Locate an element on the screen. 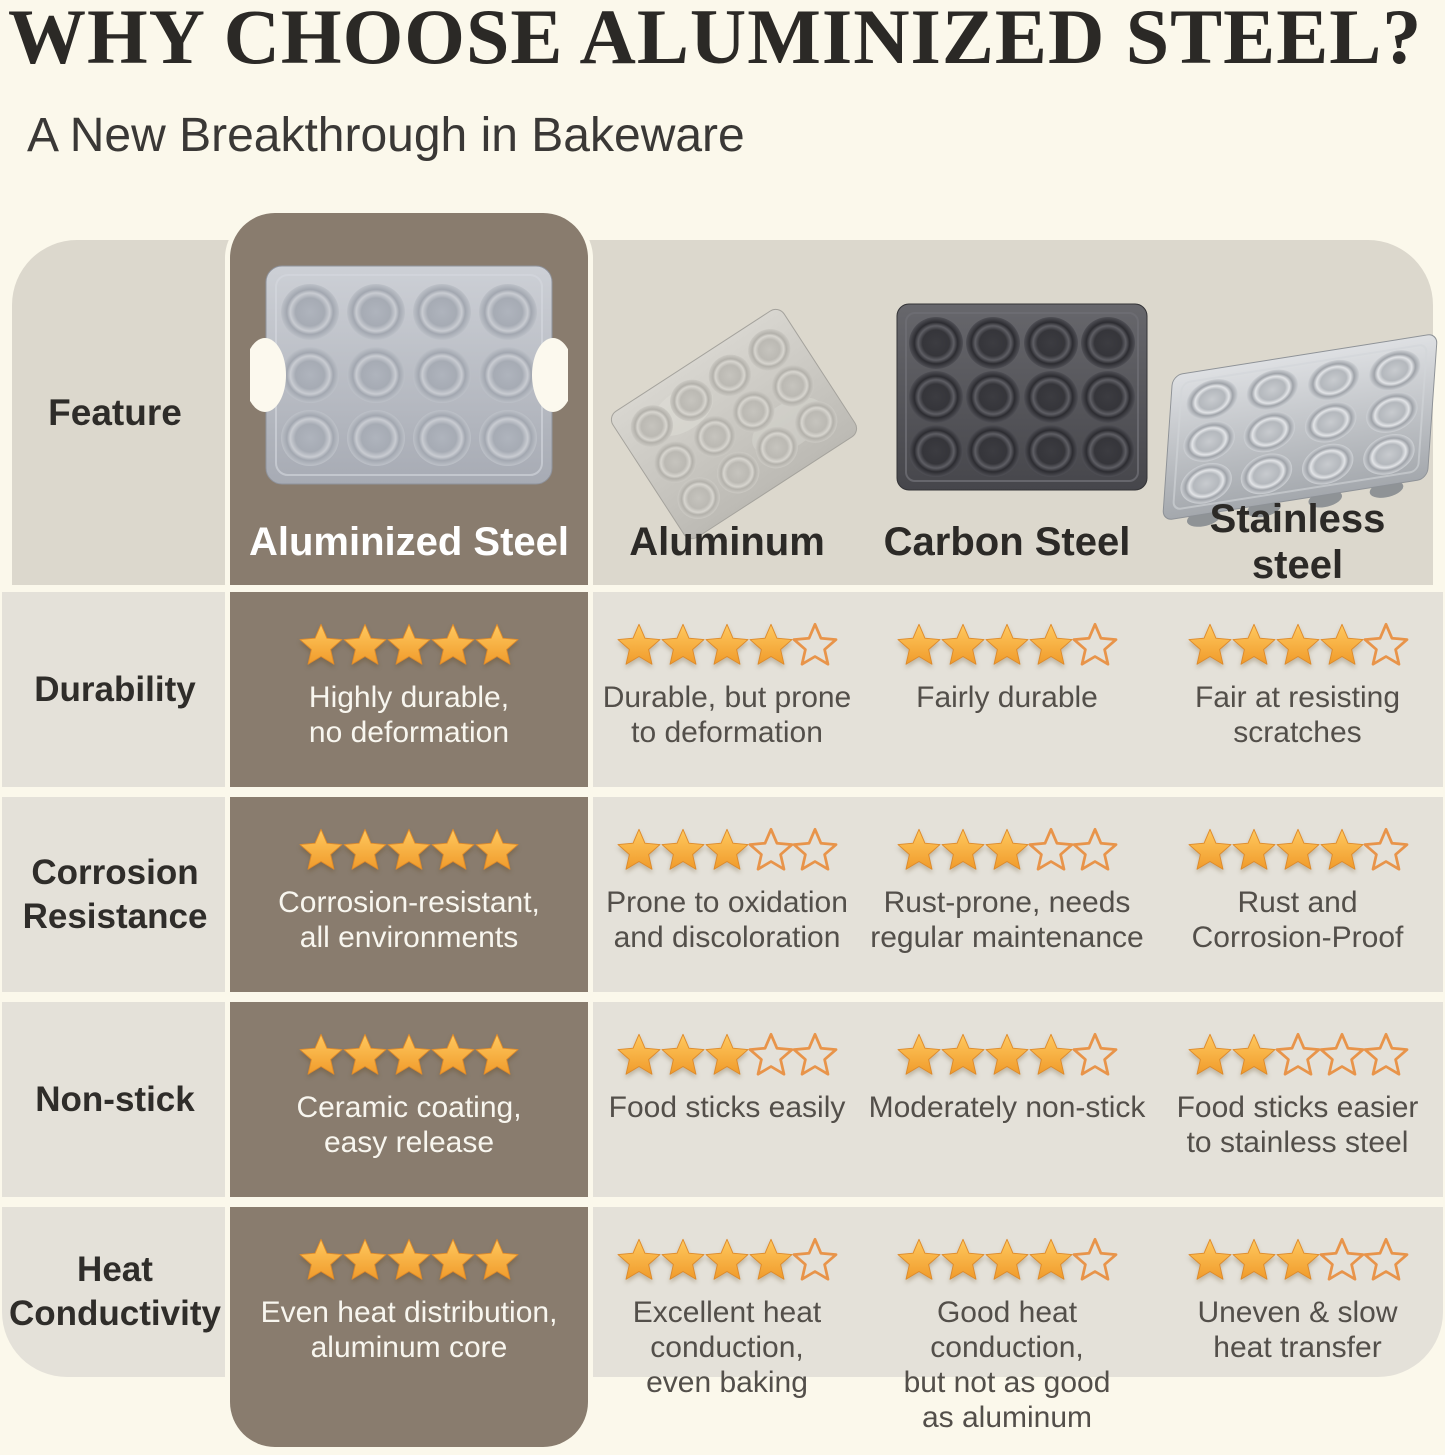 This screenshot has width=1445, height=1455. cell-corrosion-aluminum: Prone to oxidation and discoloration is located at coordinates (727, 894).